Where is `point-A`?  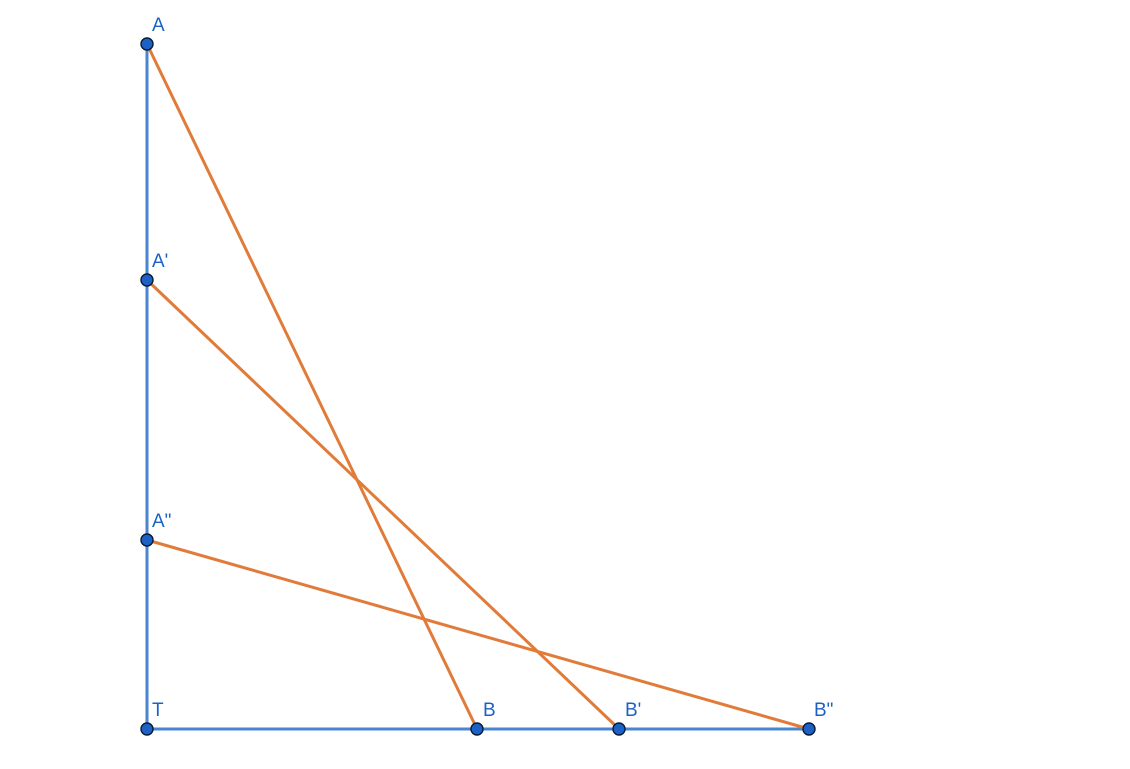 point-A is located at coordinates (147, 44).